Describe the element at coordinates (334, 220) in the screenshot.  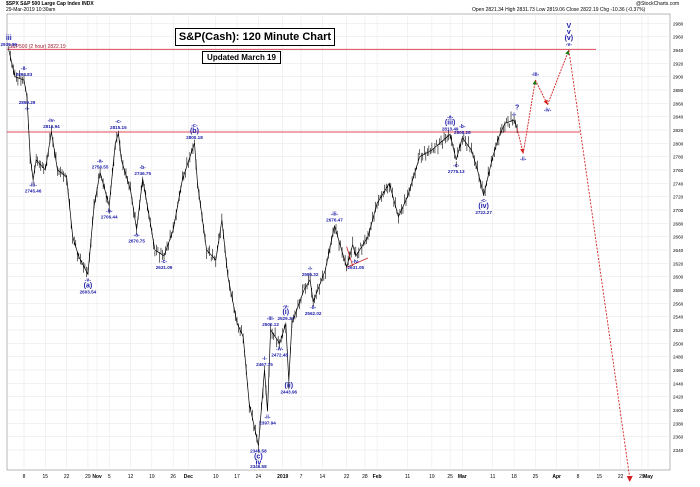
I see `wave-label-49: 2676.47` at that location.